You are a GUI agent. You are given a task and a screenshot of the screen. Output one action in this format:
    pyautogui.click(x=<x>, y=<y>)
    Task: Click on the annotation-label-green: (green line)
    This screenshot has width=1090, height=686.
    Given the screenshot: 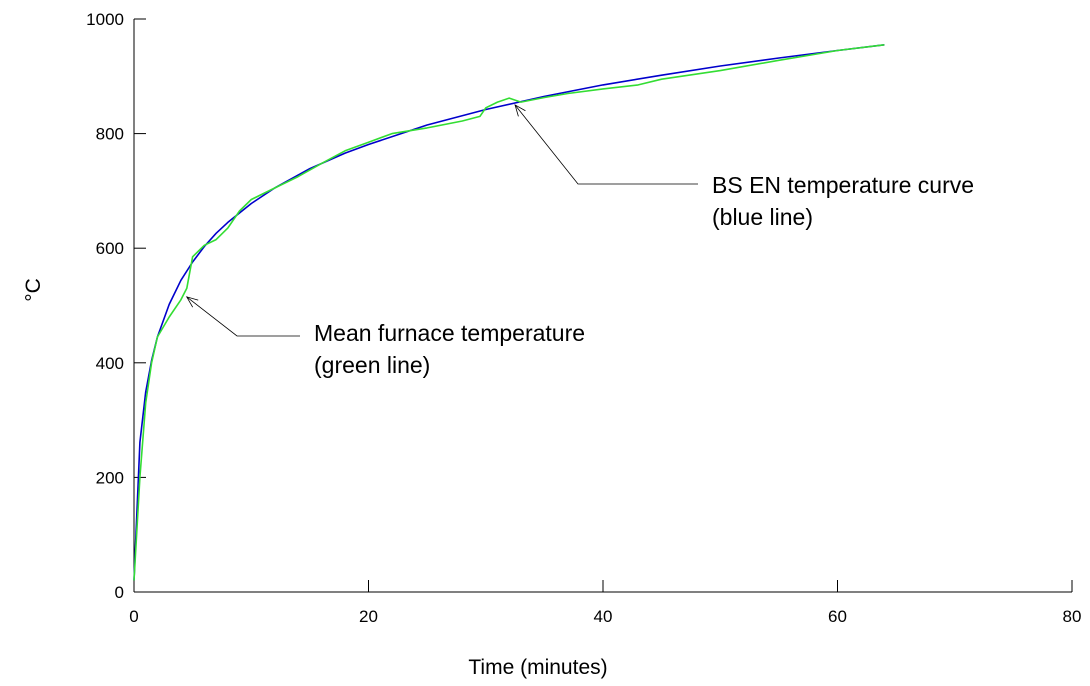 What is the action you would take?
    pyautogui.click(x=372, y=365)
    